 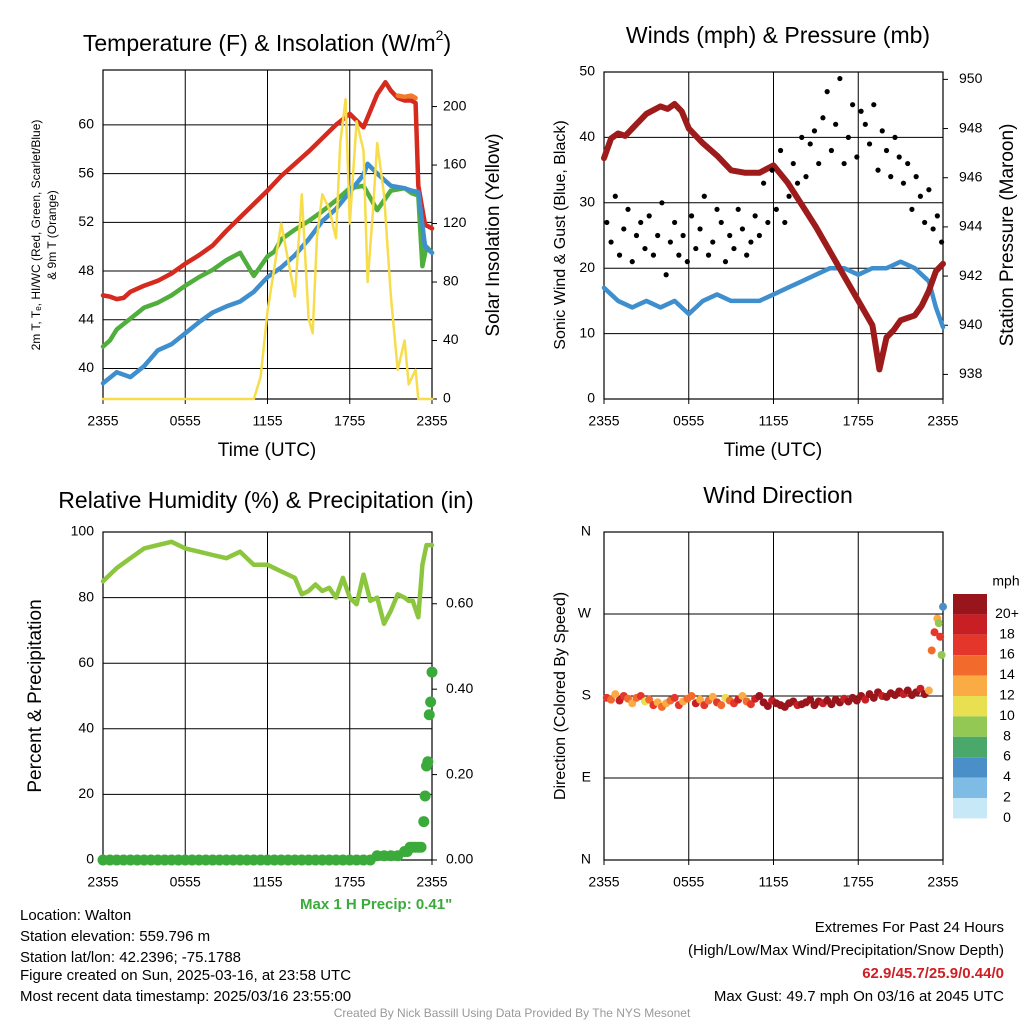 I want to click on temperature-xtick-label-2: 1155, so click(x=267, y=421).